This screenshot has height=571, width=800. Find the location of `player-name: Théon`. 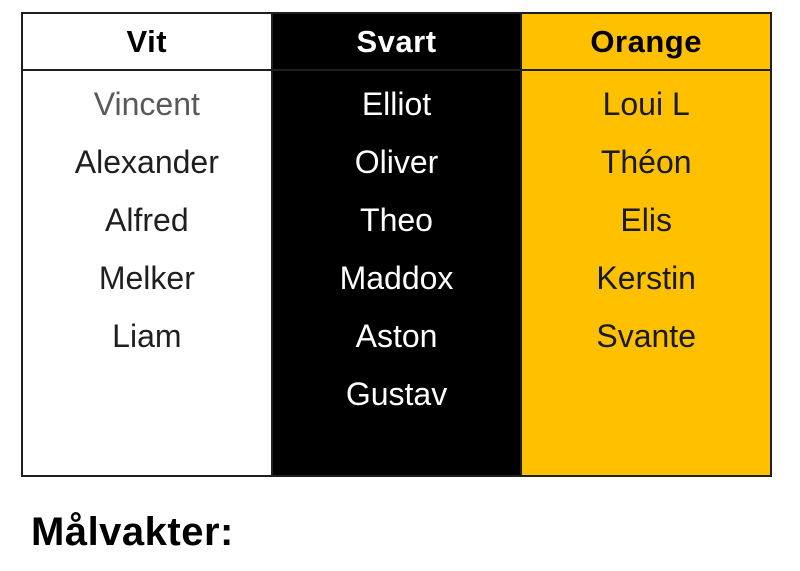

player-name: Théon is located at coordinates (646, 162).